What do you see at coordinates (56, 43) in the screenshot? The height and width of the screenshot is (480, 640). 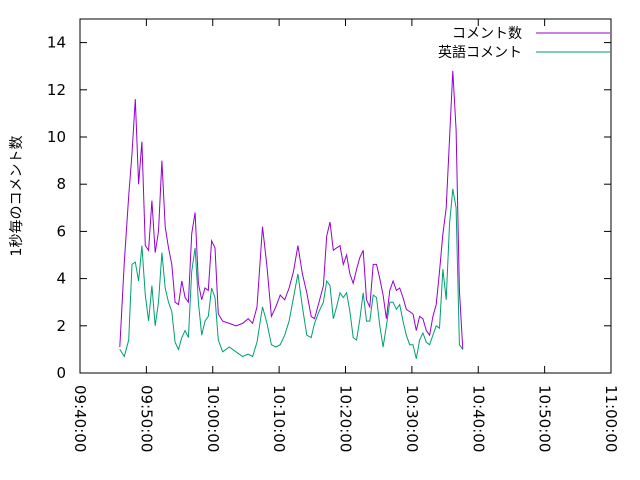 I see `y-tick-label: 14` at bounding box center [56, 43].